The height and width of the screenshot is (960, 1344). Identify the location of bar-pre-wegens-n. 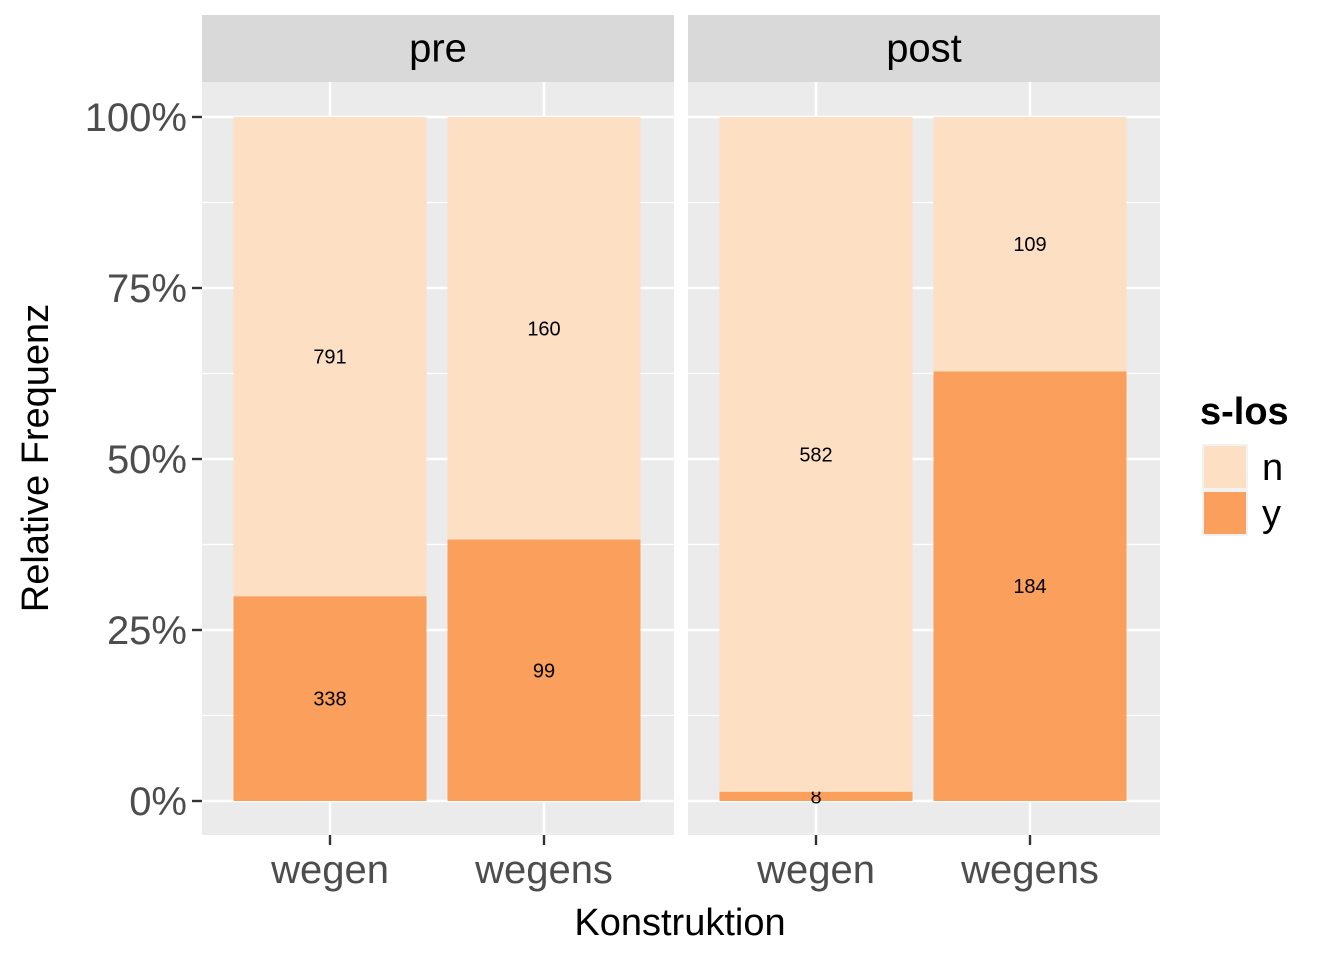
(544, 328).